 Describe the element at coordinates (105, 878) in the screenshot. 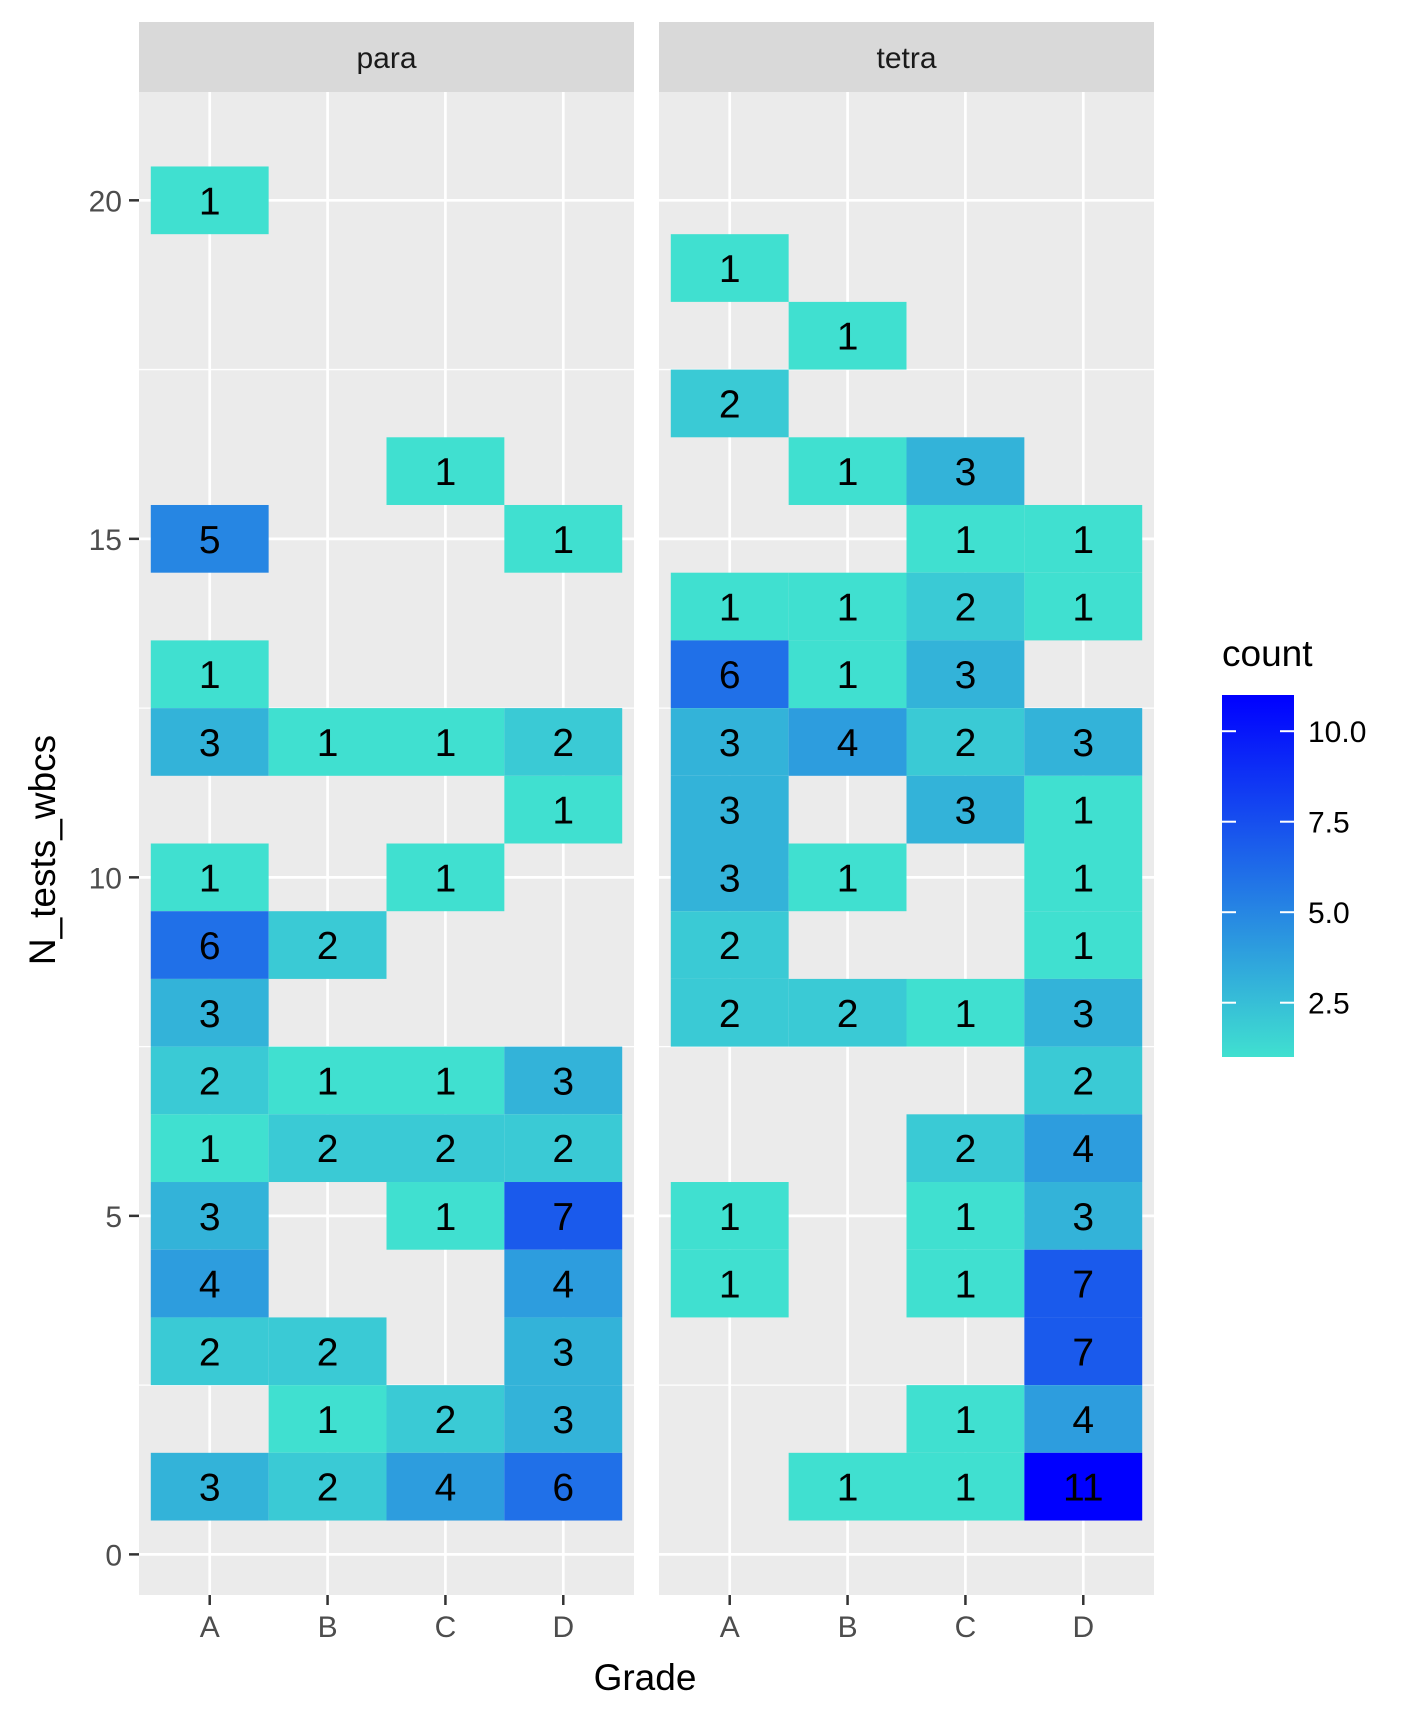

I see `y-tick-label: 10` at that location.